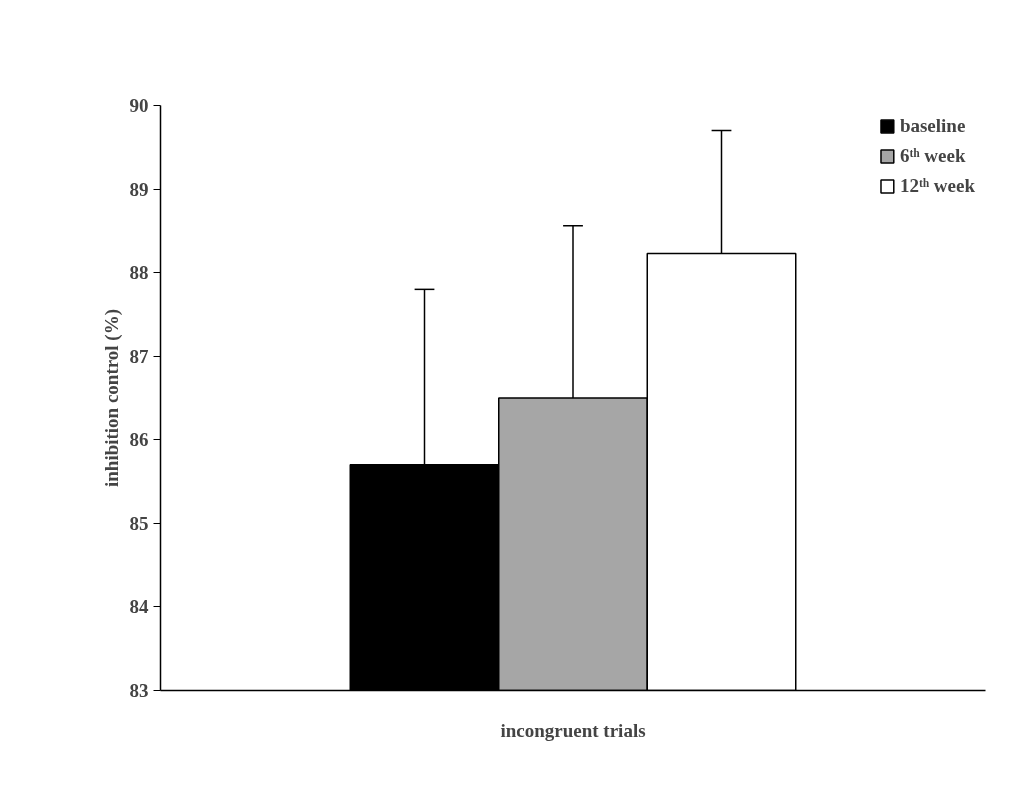  What do you see at coordinates (932, 126) in the screenshot?
I see `legend-label: baseline` at bounding box center [932, 126].